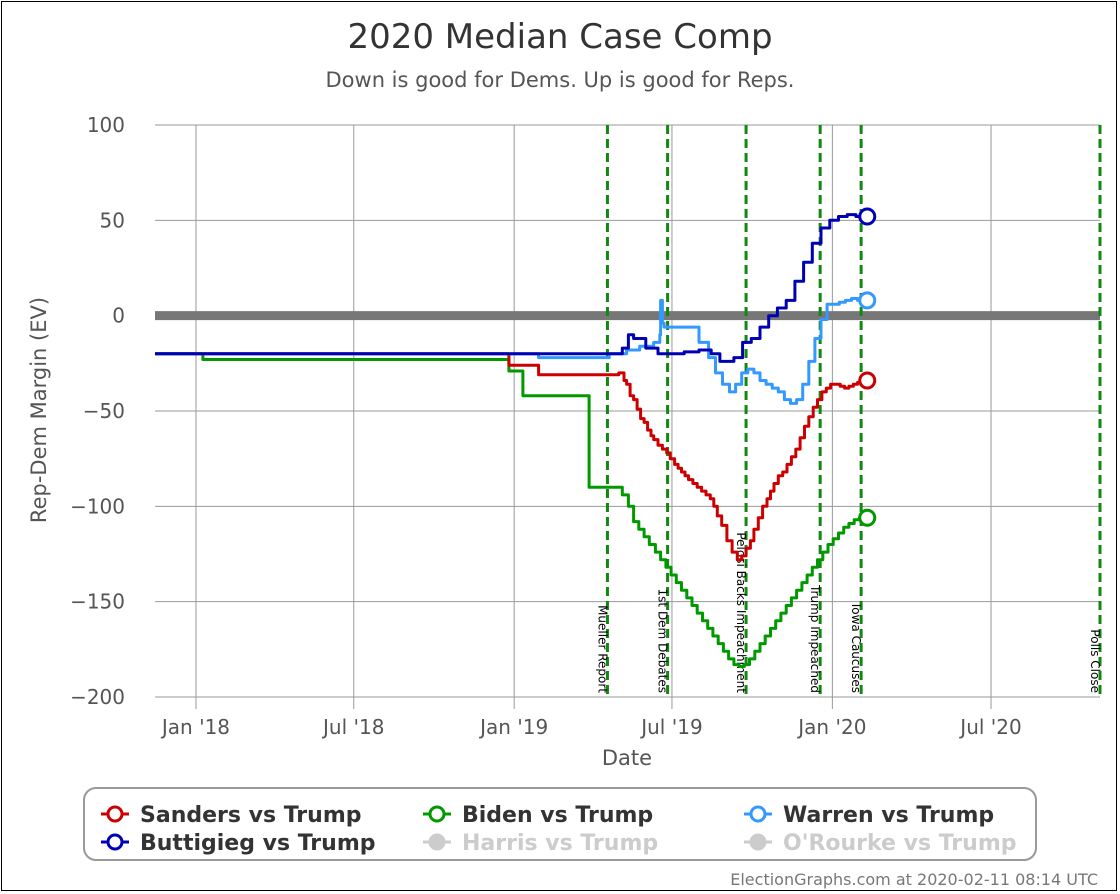 This screenshot has height=894, width=1120. Describe the element at coordinates (602, 649) in the screenshot. I see `event-label: Mueller Report` at that location.